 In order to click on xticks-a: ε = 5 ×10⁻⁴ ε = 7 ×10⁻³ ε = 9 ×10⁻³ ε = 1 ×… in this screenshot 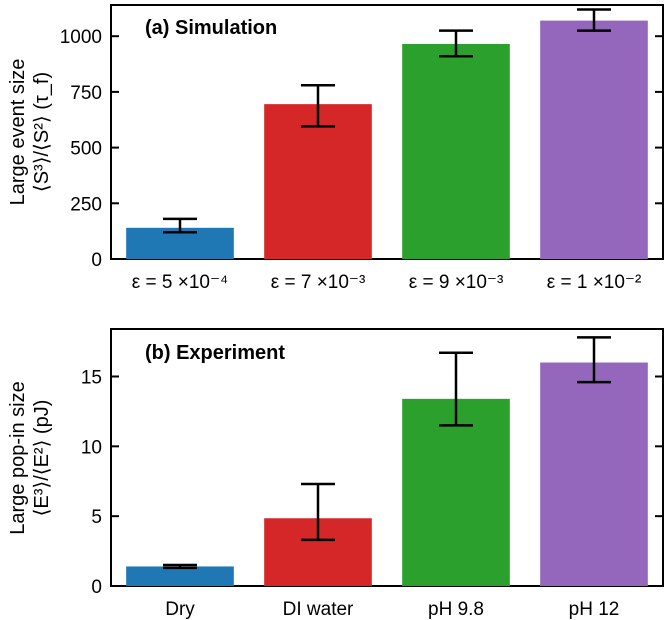, I will do `click(386, 282)`.